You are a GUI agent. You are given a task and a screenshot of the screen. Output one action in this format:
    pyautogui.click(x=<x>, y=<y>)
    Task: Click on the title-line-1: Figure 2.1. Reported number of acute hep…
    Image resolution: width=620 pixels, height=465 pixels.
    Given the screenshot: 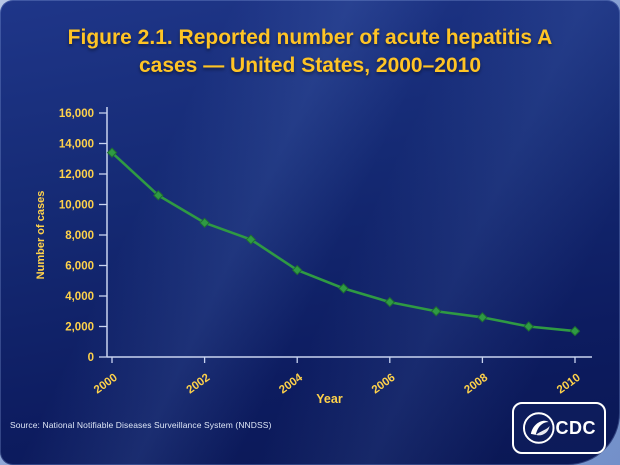 What is the action you would take?
    pyautogui.click(x=310, y=37)
    